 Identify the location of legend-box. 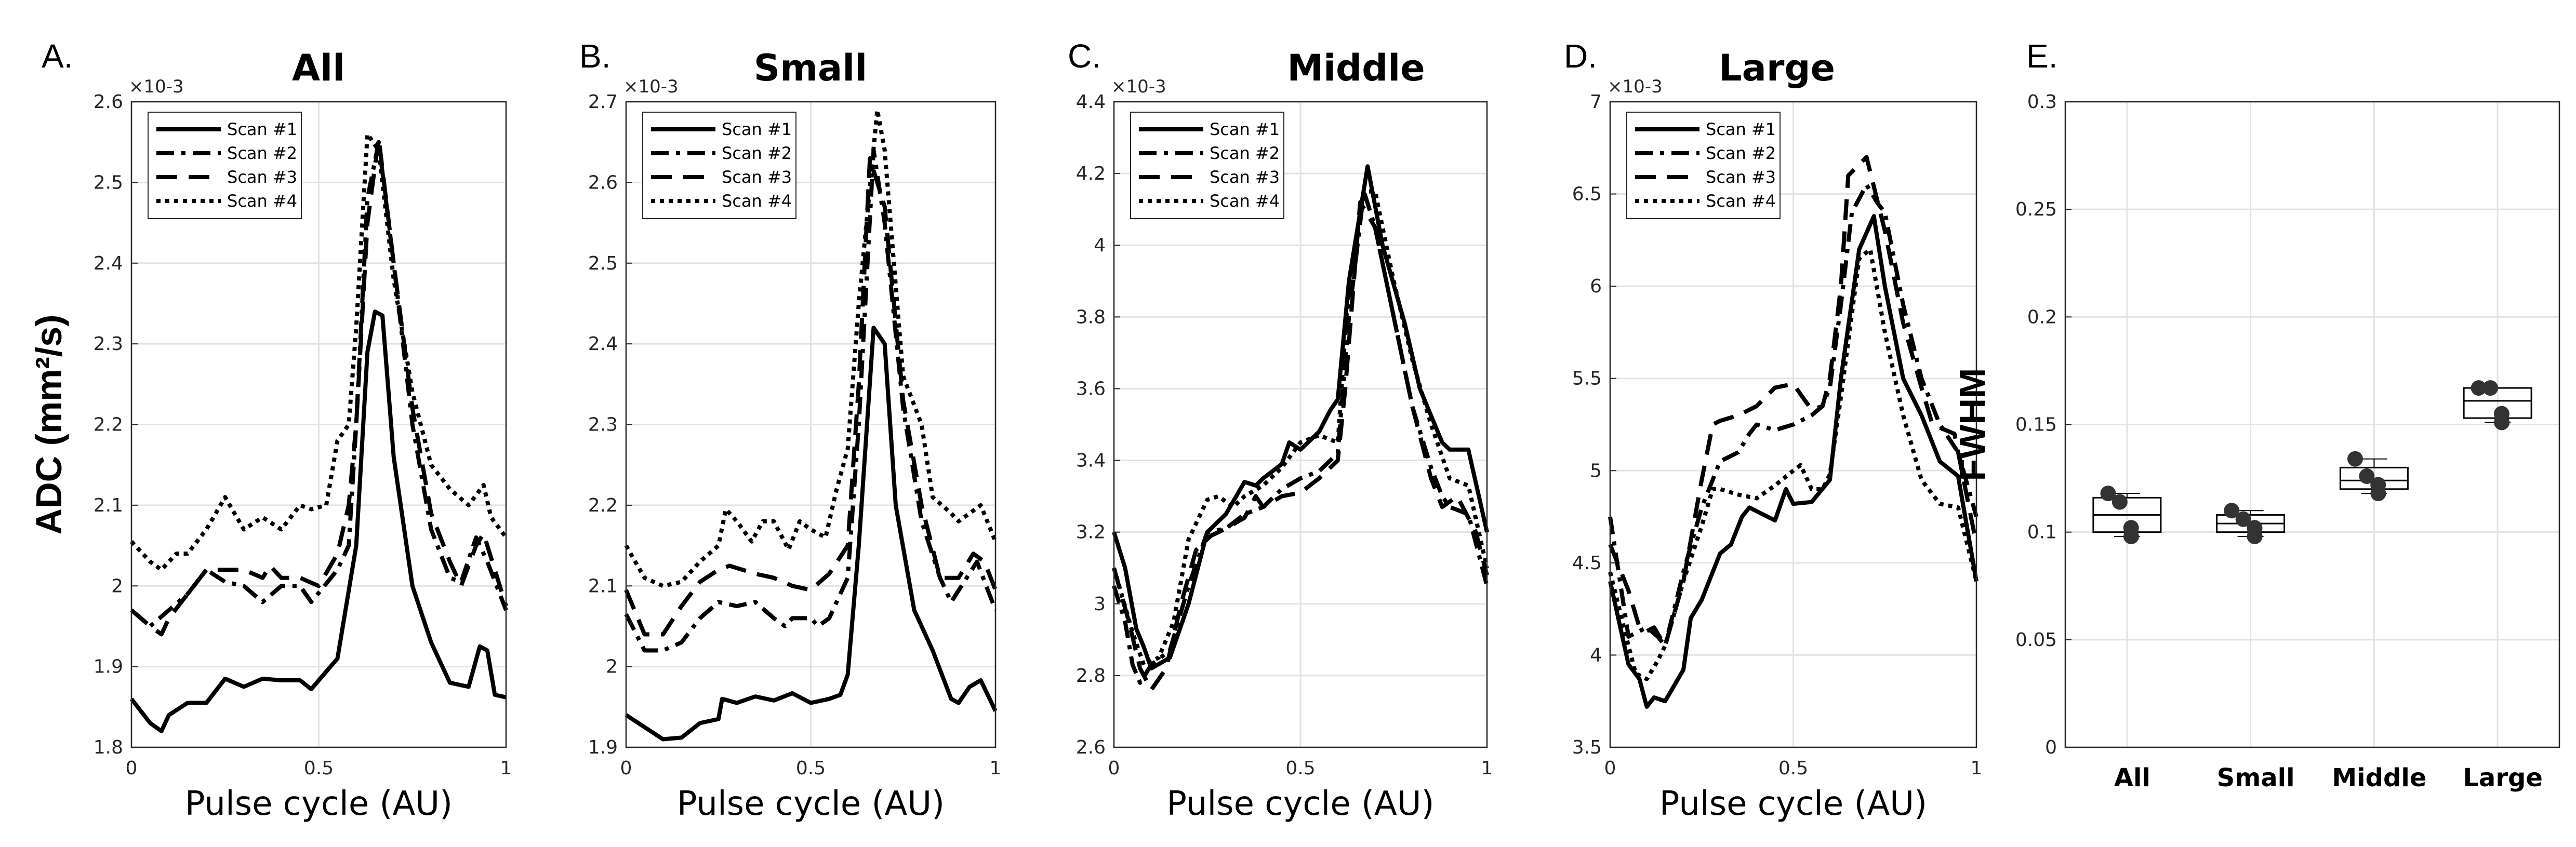
(719, 165).